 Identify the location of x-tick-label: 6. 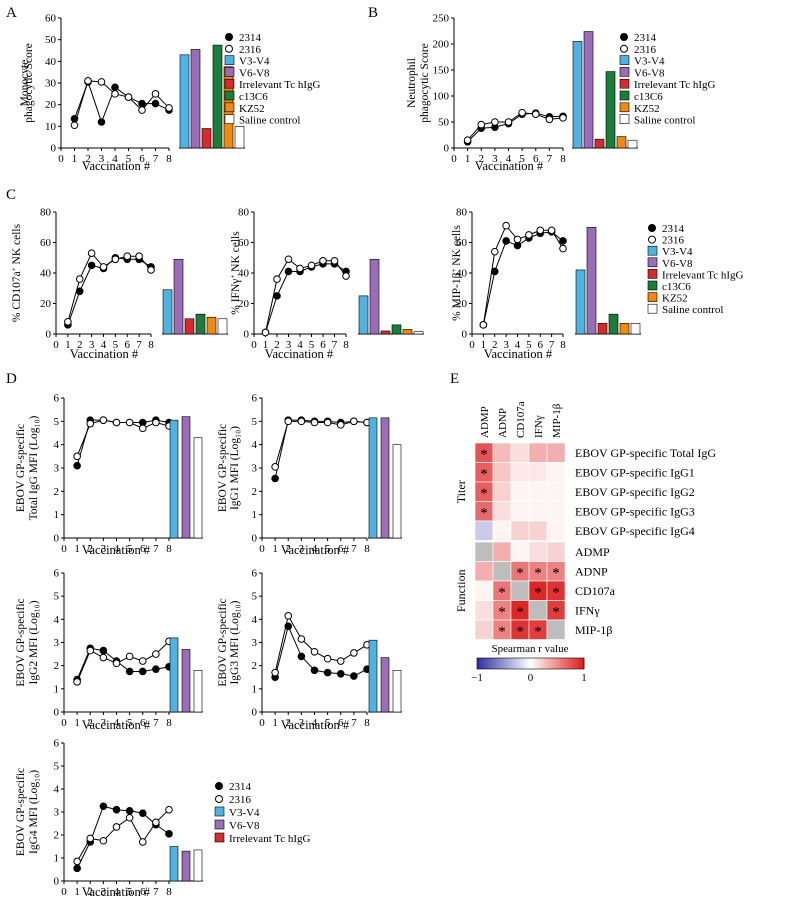
(142, 159).